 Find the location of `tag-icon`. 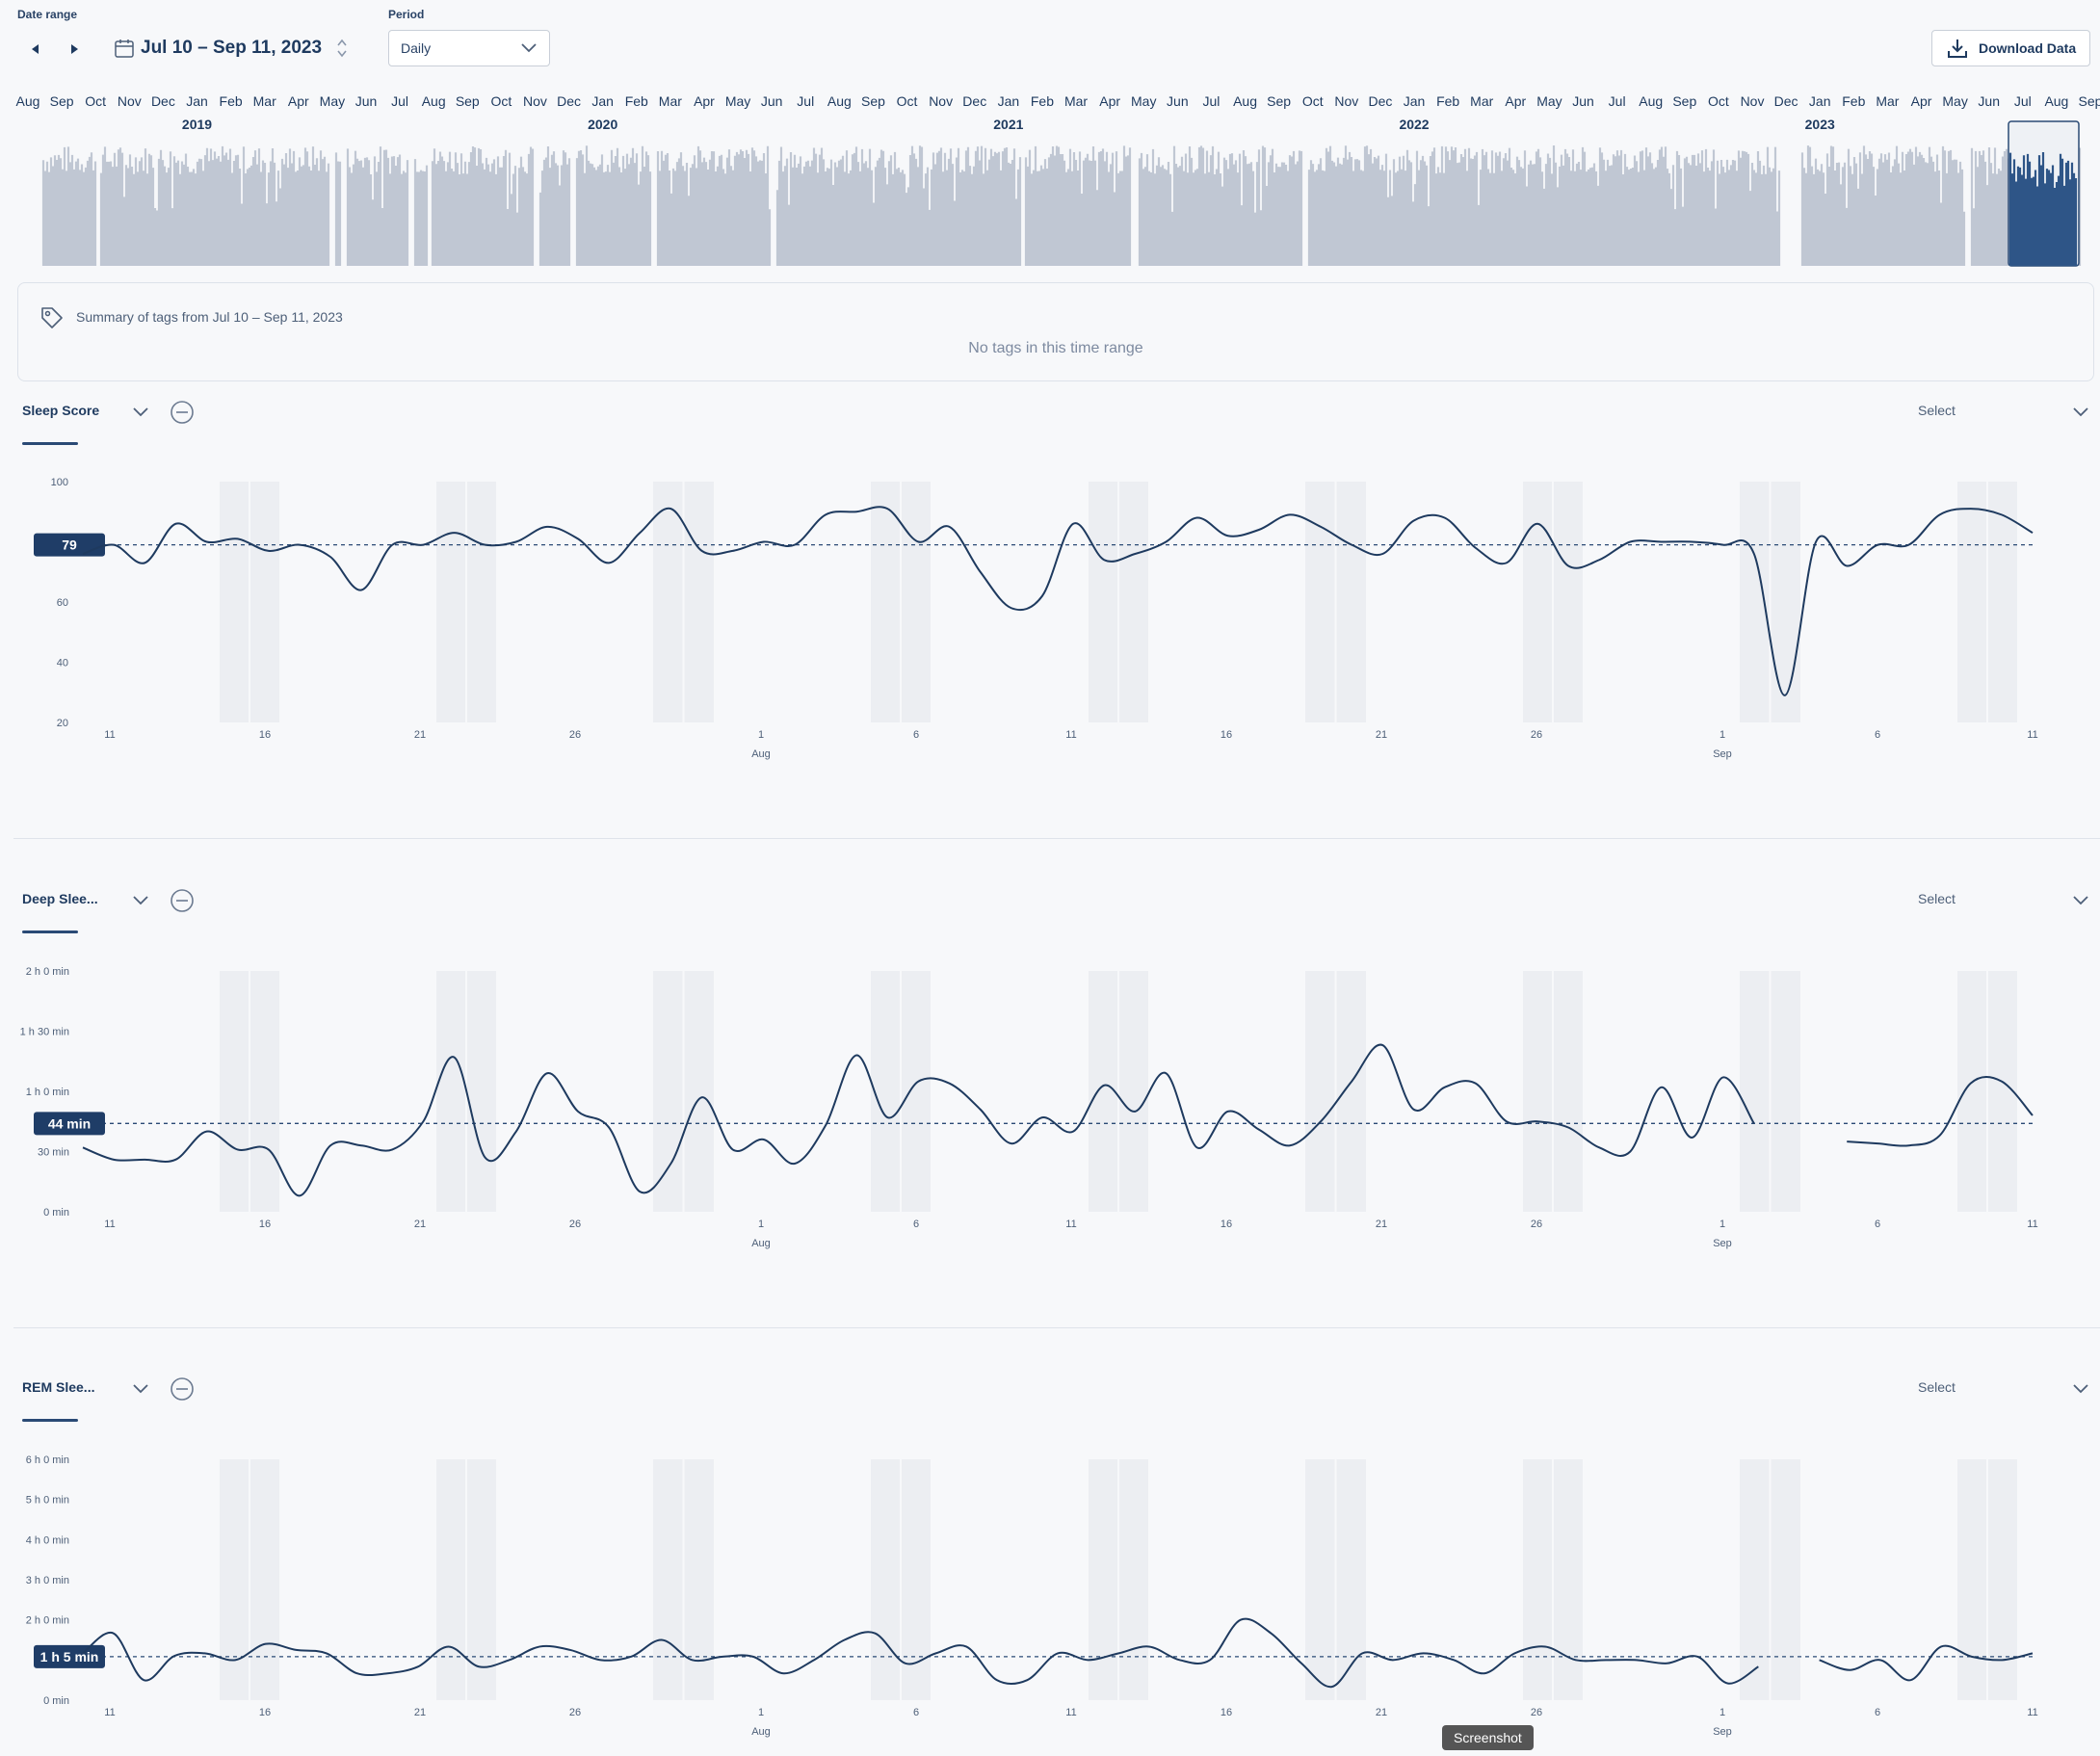

tag-icon is located at coordinates (52, 318).